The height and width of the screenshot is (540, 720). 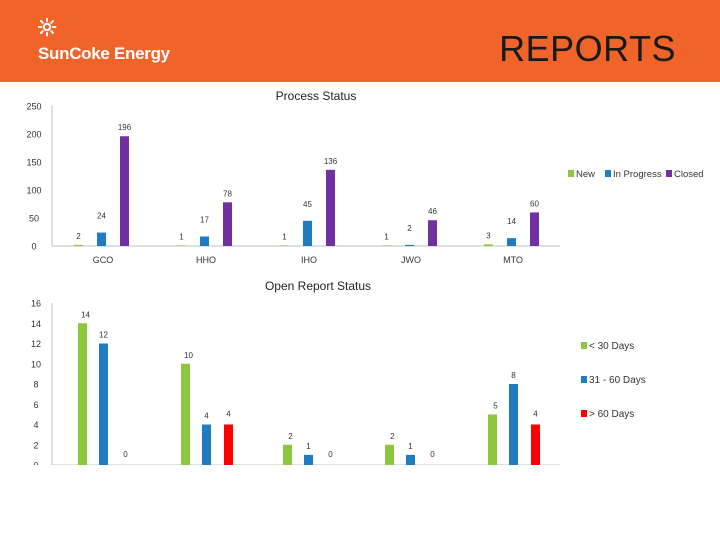 I want to click on legend-label: > 60 Days, so click(x=611, y=414).